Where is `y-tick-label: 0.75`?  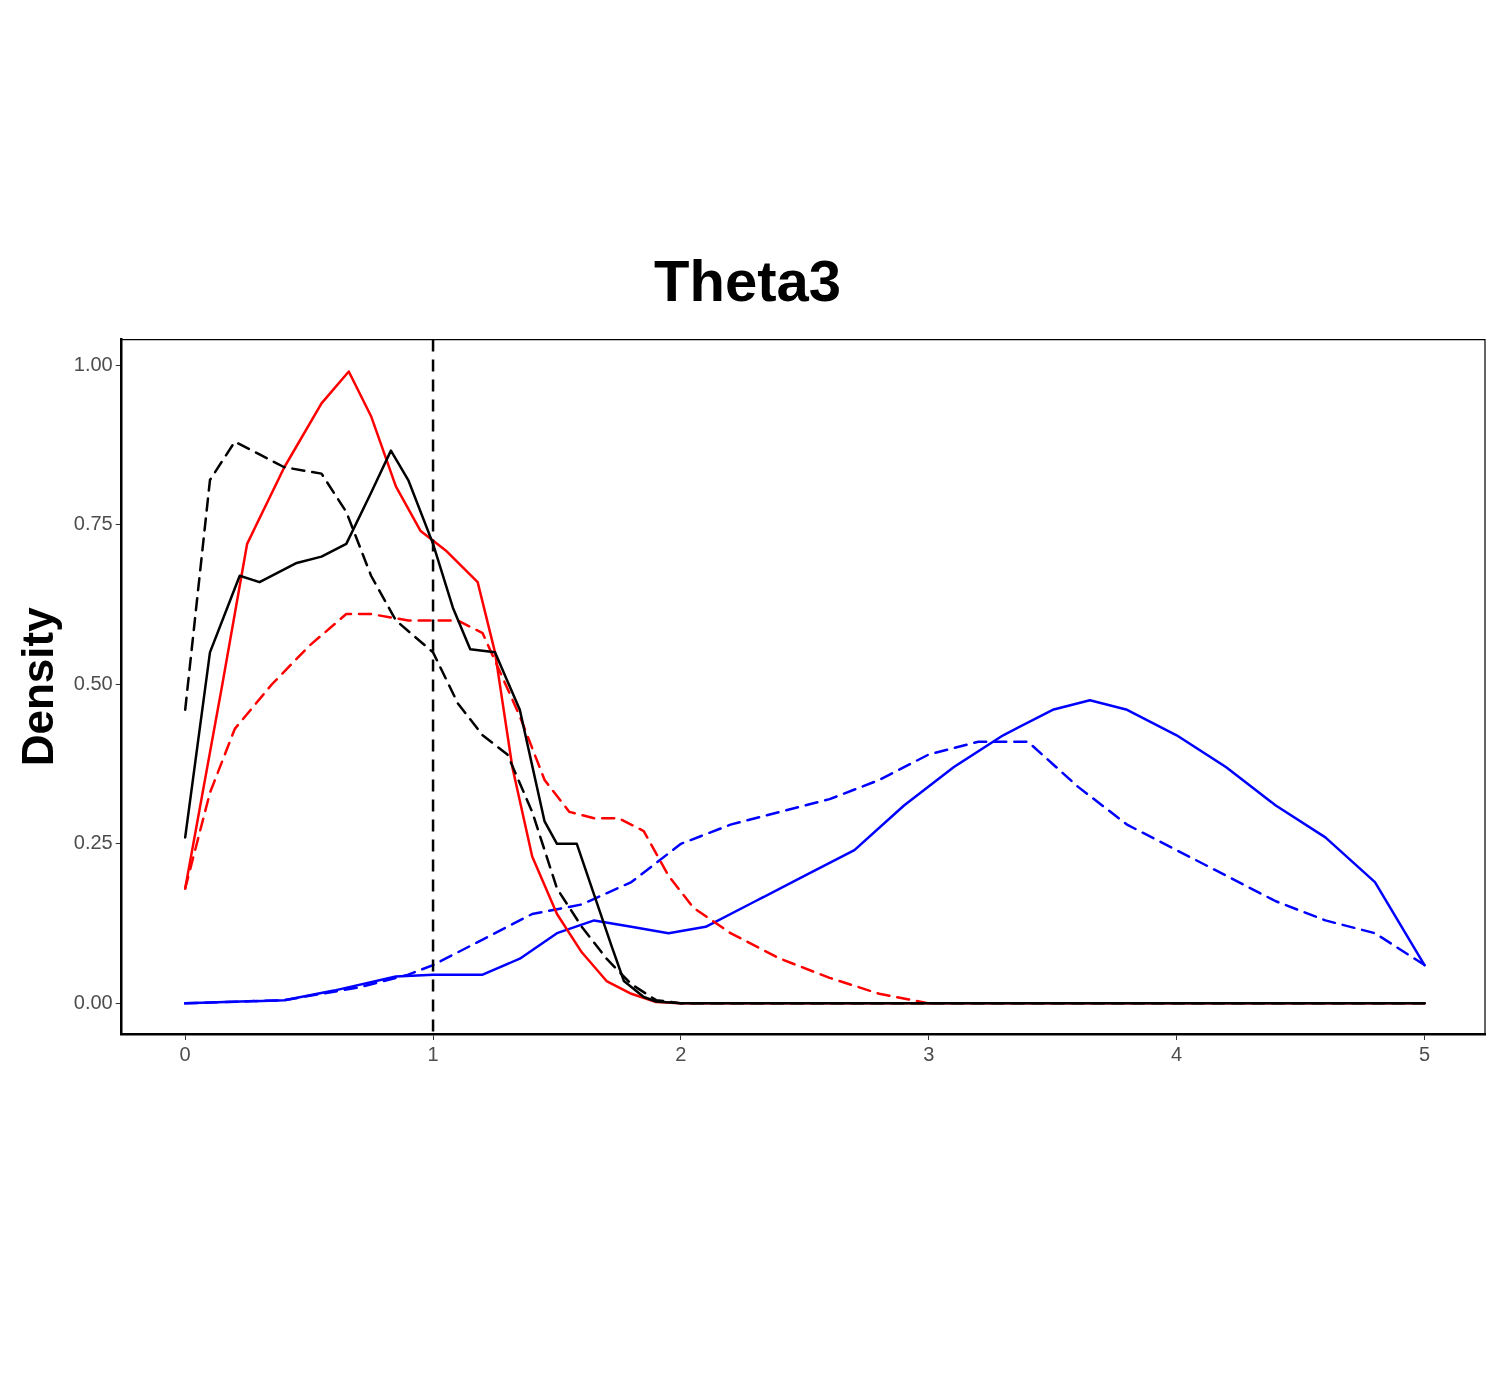 y-tick-label: 0.75 is located at coordinates (93, 523).